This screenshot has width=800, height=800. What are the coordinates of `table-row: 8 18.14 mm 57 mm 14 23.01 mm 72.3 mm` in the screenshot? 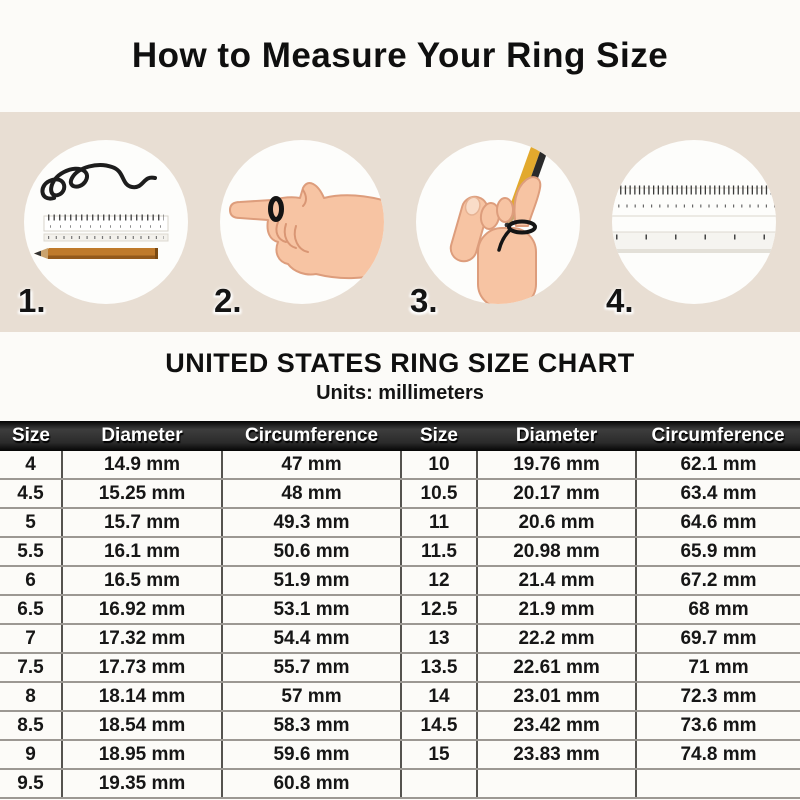 It's located at (400, 697).